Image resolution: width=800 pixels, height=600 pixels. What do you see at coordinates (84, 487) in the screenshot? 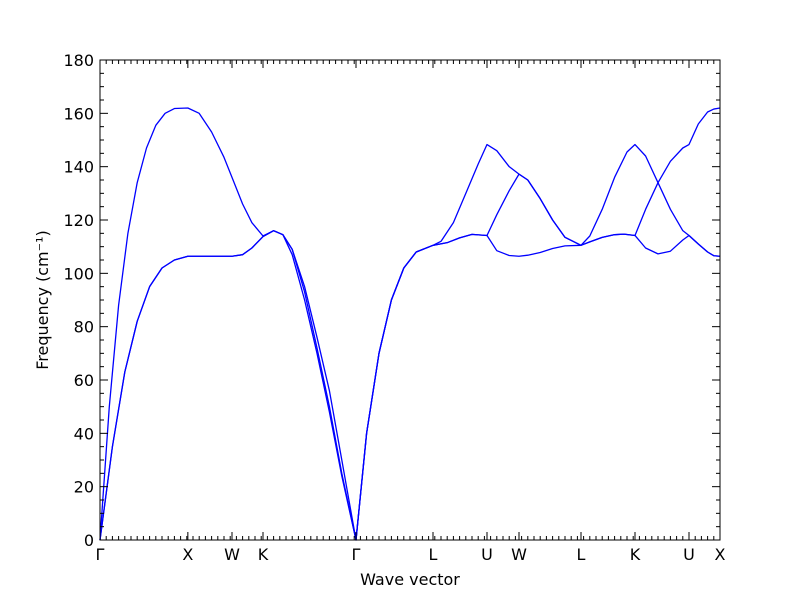
I see `y-tick-label: 20` at bounding box center [84, 487].